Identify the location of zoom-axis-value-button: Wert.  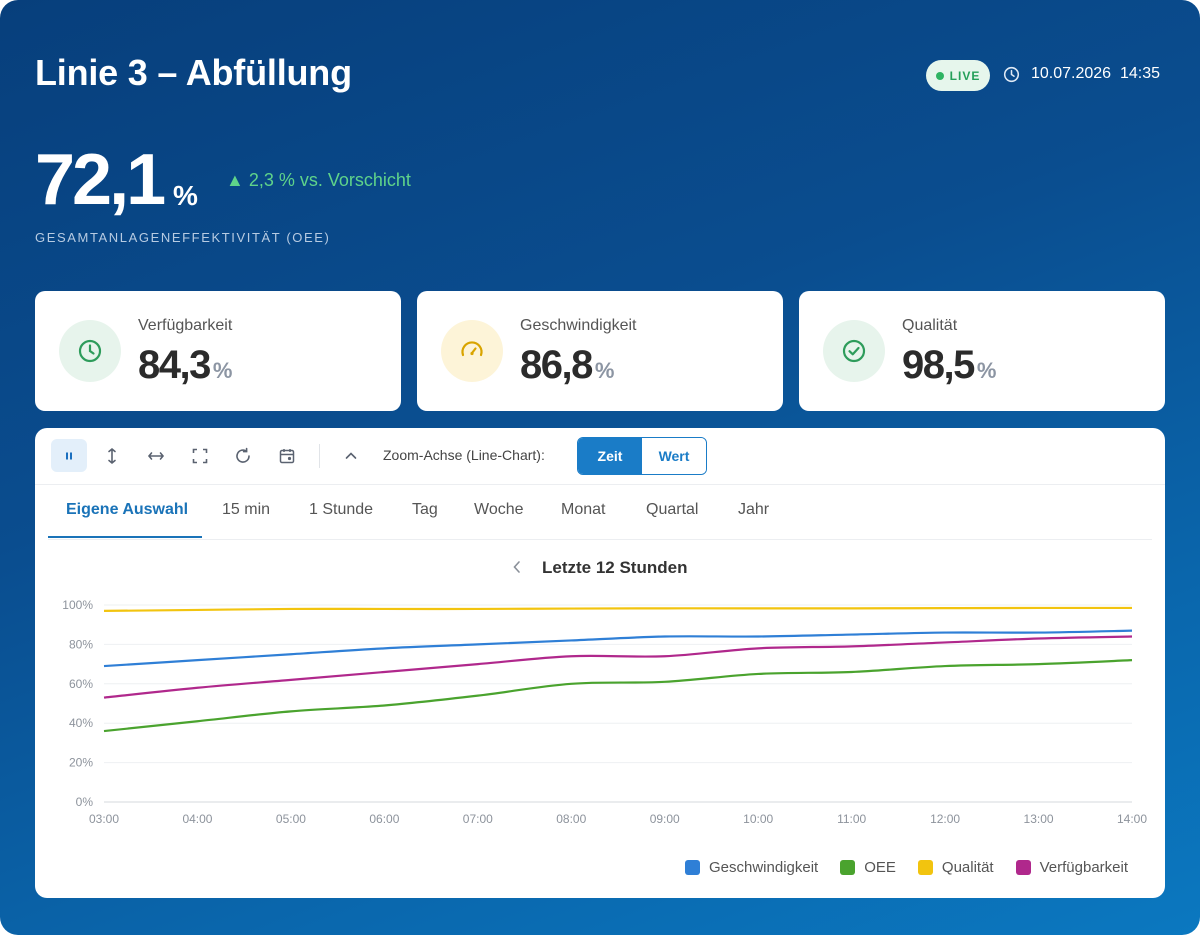
(674, 456).